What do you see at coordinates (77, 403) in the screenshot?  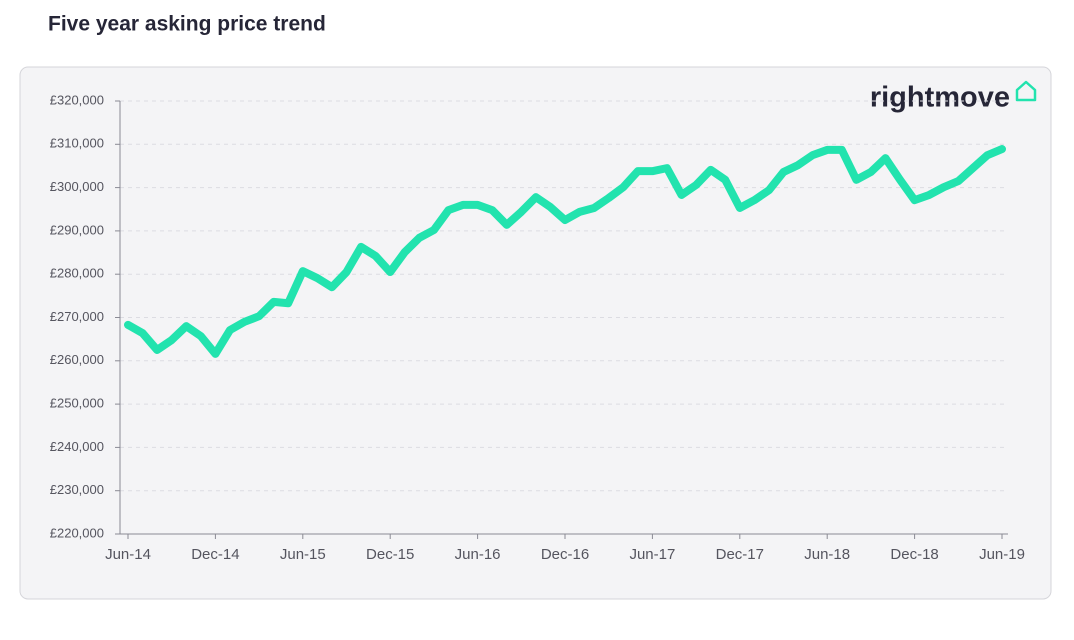 I see `y-tick-label: £250,000` at bounding box center [77, 403].